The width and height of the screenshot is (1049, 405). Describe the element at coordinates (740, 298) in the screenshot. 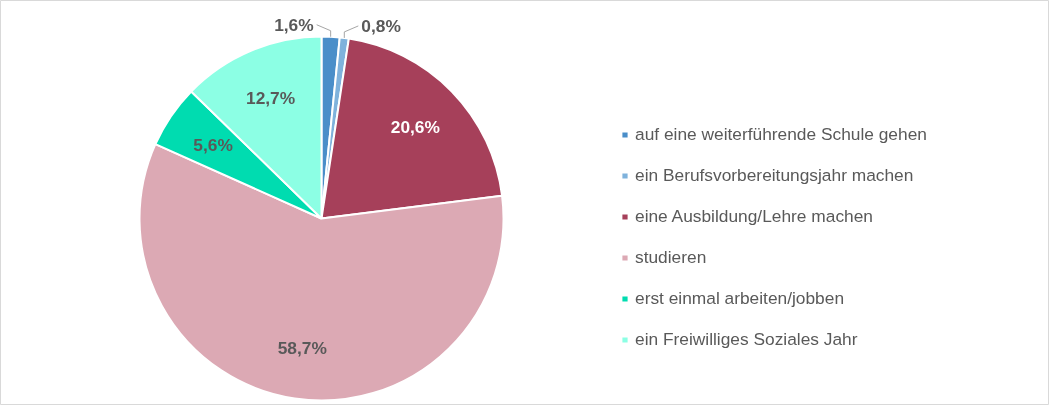

I see `legend-label: erst einmal arbeiten/jobben` at that location.